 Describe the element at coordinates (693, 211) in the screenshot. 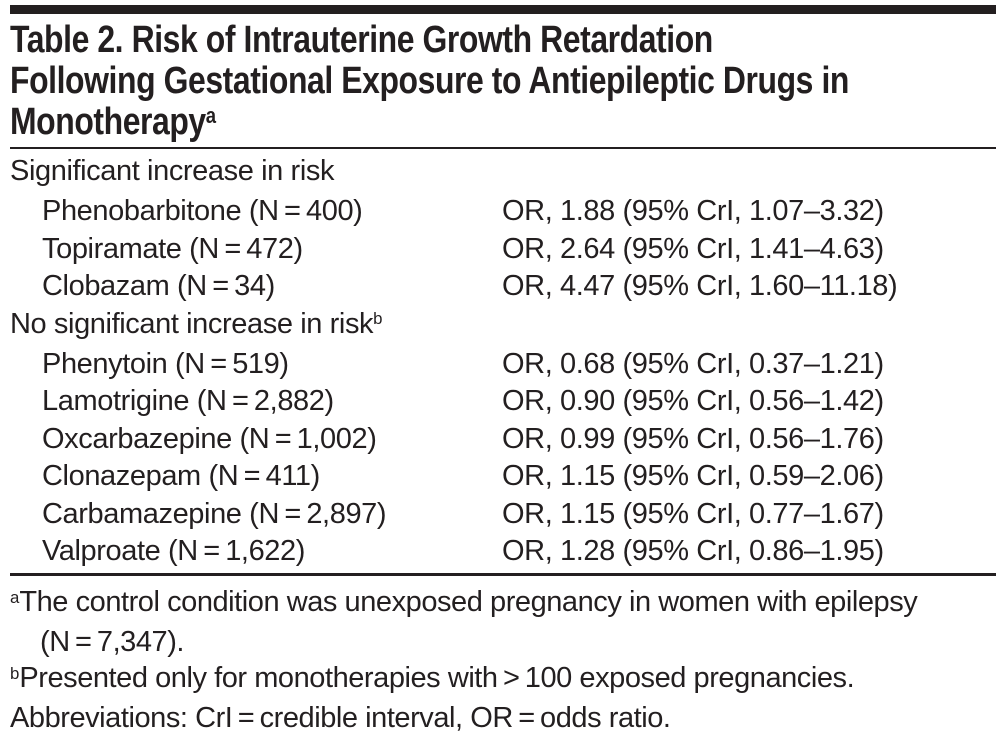

I see `or-value: OR, 1.88 (95% CrI, 1.07–3.32)` at that location.